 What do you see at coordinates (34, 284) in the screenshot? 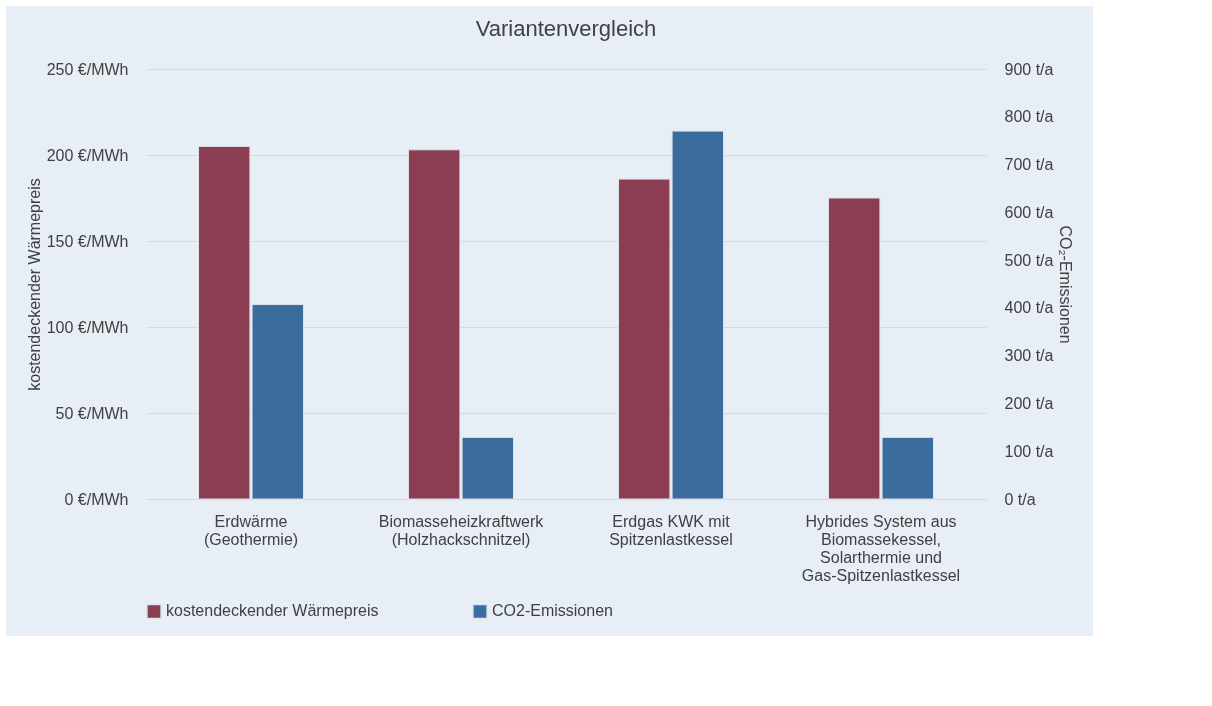
I see `y-axis-title: kostendeckender Wärmepreis` at bounding box center [34, 284].